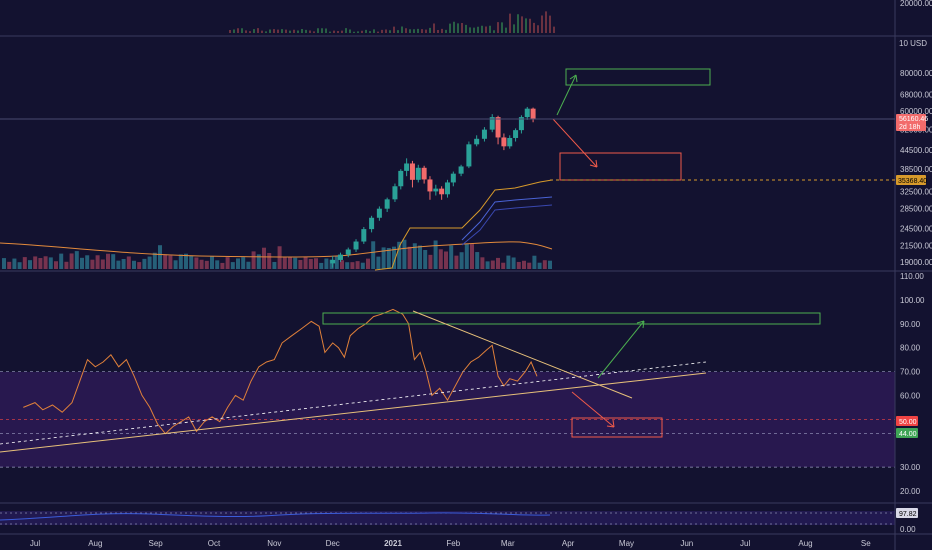  What do you see at coordinates (638, 77) in the screenshot?
I see `price-target-box-up` at bounding box center [638, 77].